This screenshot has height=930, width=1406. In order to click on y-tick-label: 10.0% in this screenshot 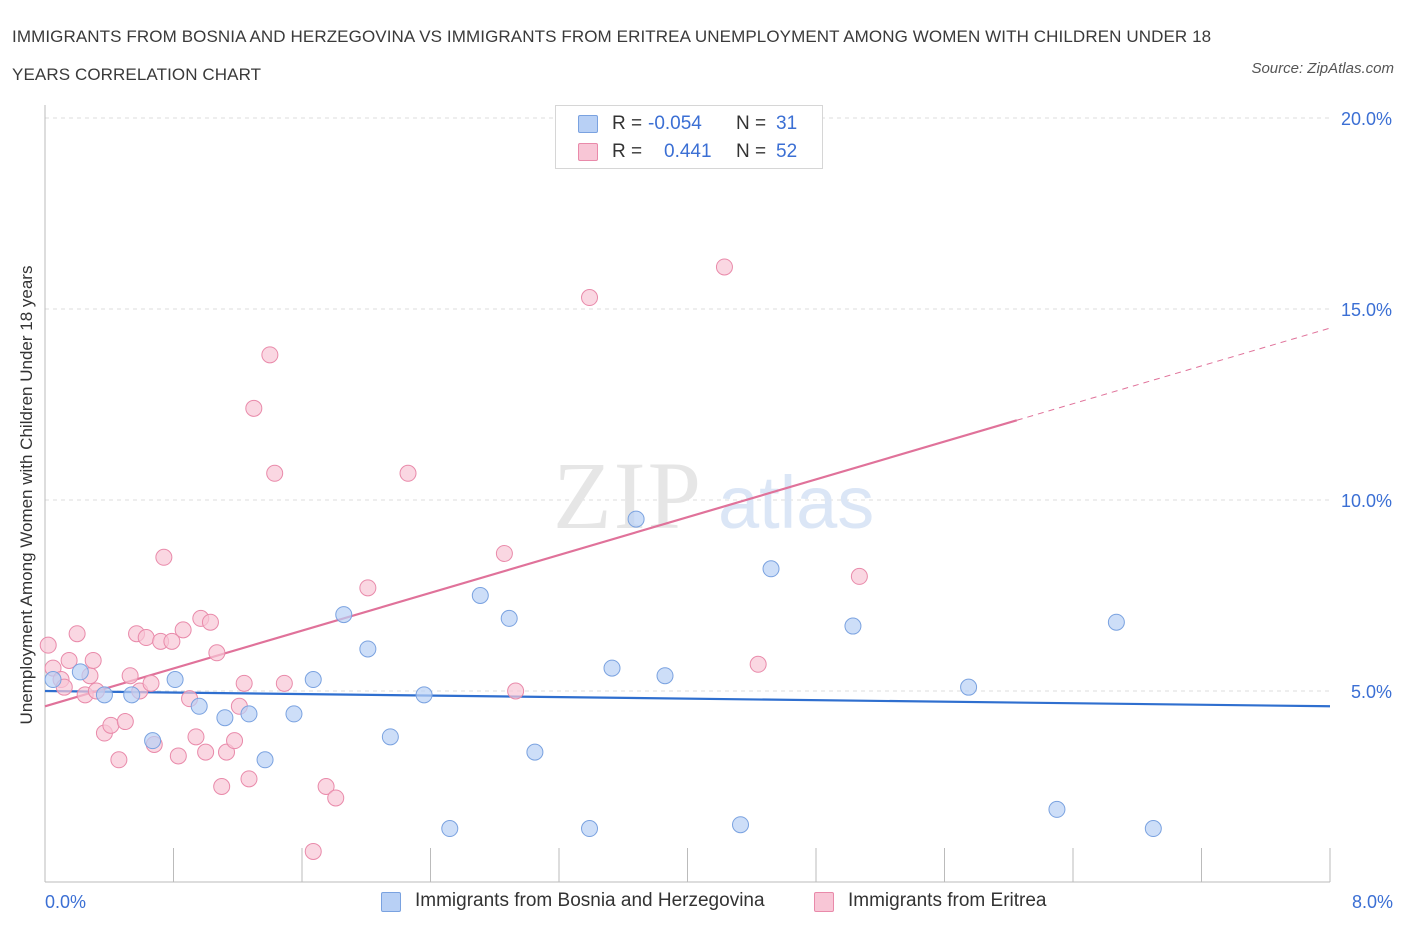, I will do `click(1366, 501)`.